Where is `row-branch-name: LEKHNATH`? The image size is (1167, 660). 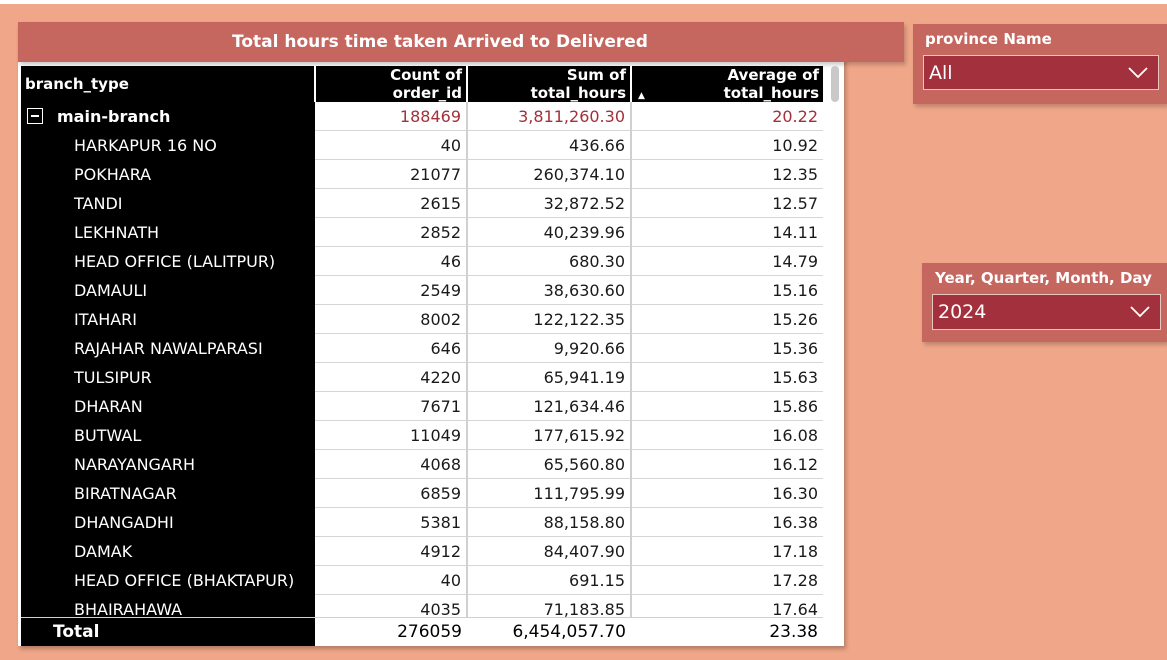
row-branch-name: LEKHNATH is located at coordinates (168, 232).